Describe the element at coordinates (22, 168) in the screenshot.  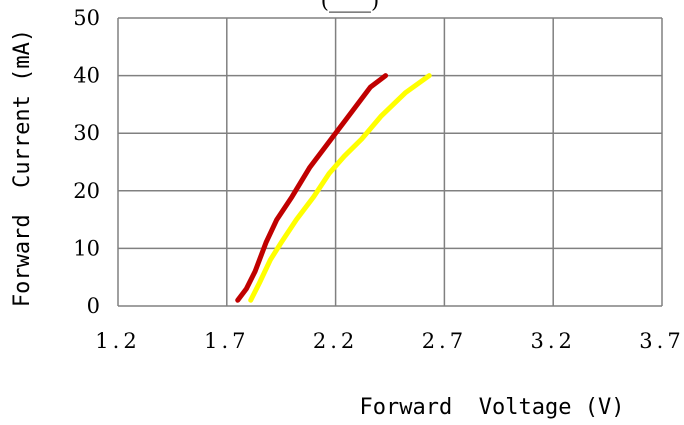
I see `y-axis-label: Forward Current (mA)` at that location.